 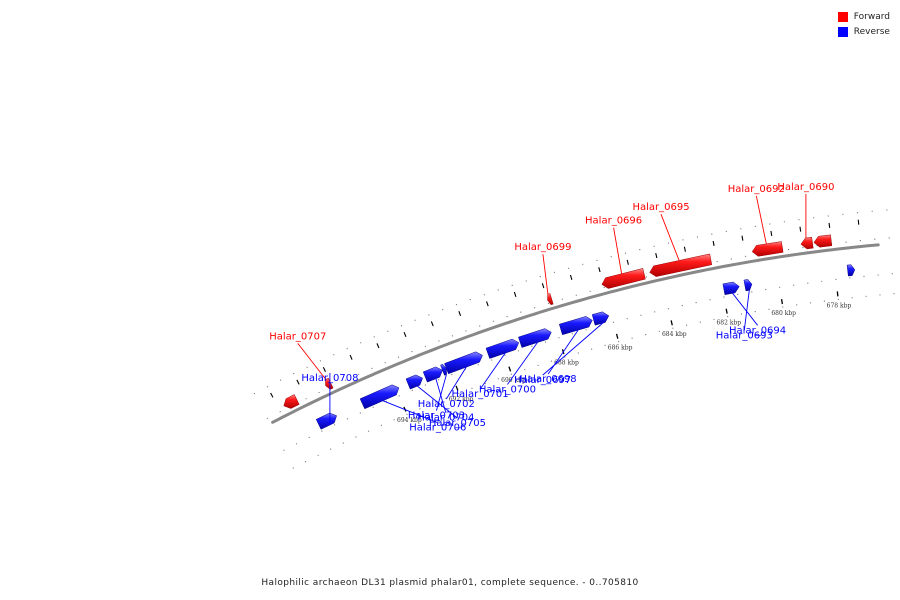 I want to click on gene-label: Halar_0692, so click(x=756, y=189).